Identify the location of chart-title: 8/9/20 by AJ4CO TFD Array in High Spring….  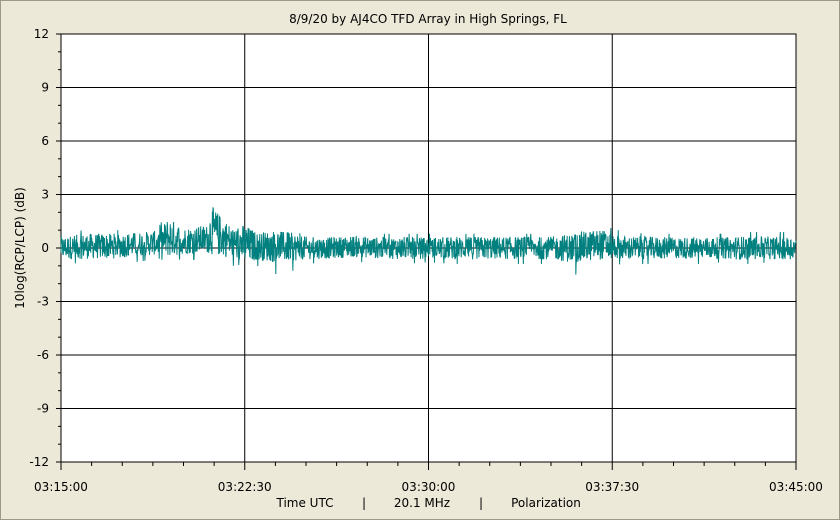
(428, 19).